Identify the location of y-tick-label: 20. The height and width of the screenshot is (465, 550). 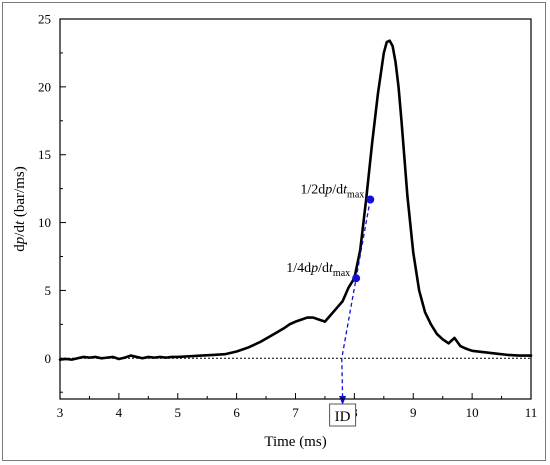
(44, 86).